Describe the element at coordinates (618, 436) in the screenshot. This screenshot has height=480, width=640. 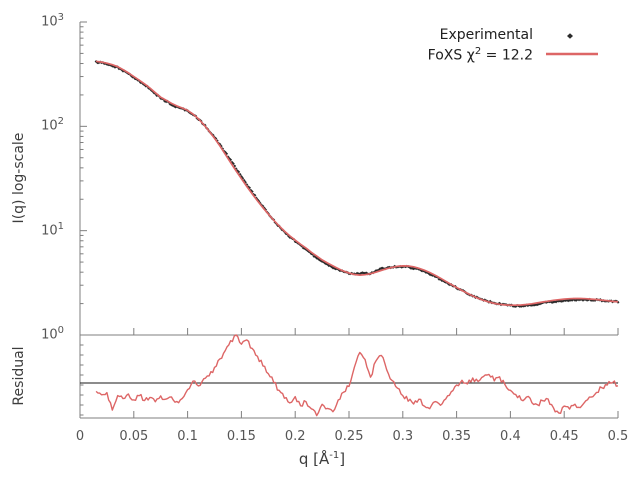
I see `x-tick-label-0.5: 0.5` at that location.